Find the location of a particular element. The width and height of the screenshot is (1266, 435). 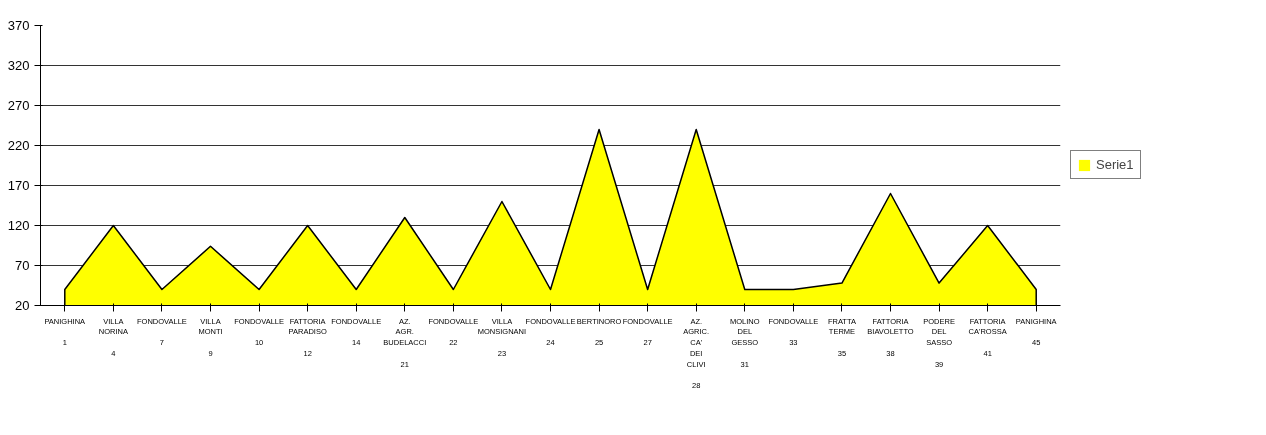

legend-label: Serie1 is located at coordinates (1115, 164).